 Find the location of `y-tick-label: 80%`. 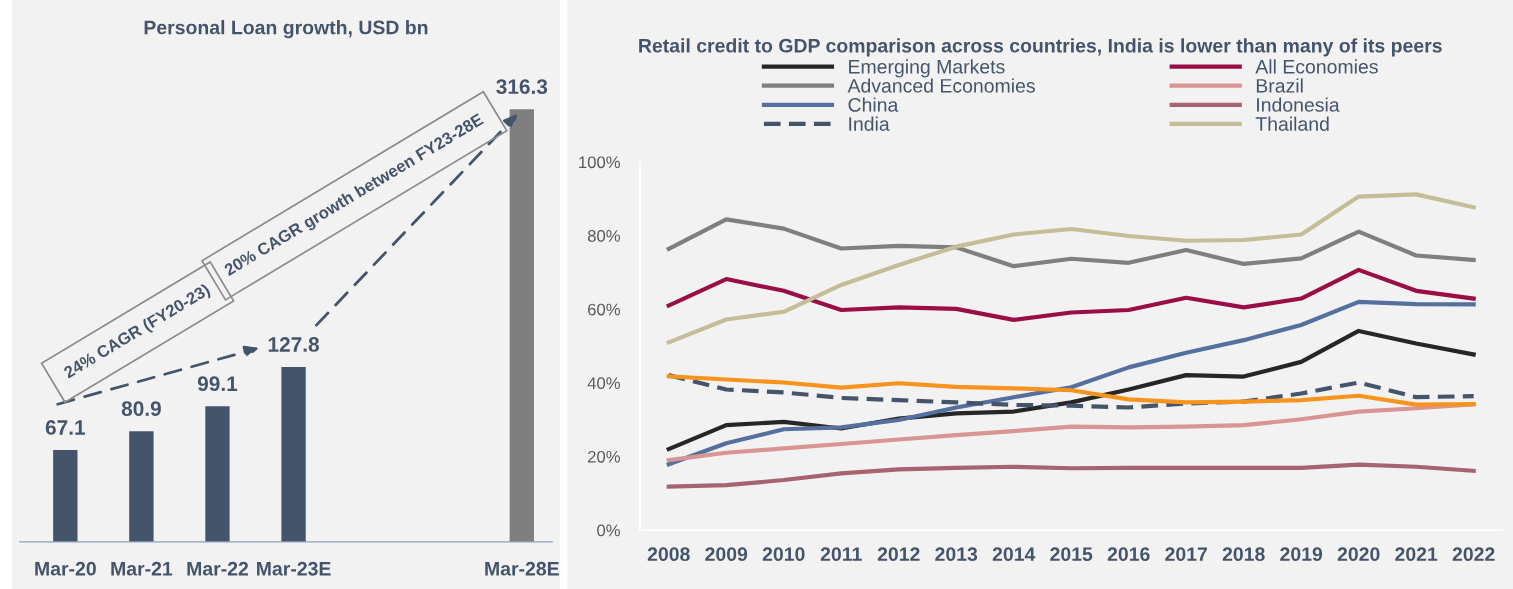

y-tick-label: 80% is located at coordinates (603, 236).